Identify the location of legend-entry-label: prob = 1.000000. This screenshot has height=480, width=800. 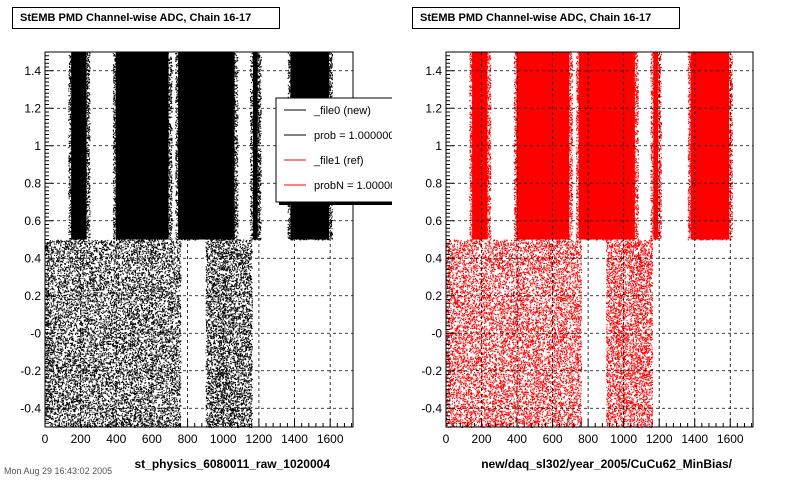
(354, 136).